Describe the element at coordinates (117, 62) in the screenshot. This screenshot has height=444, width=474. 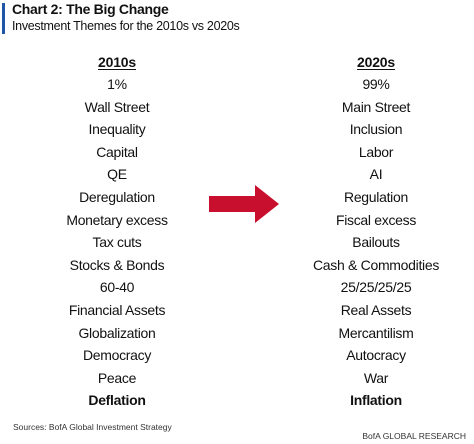
I see `column-header-2010s: 2010s` at that location.